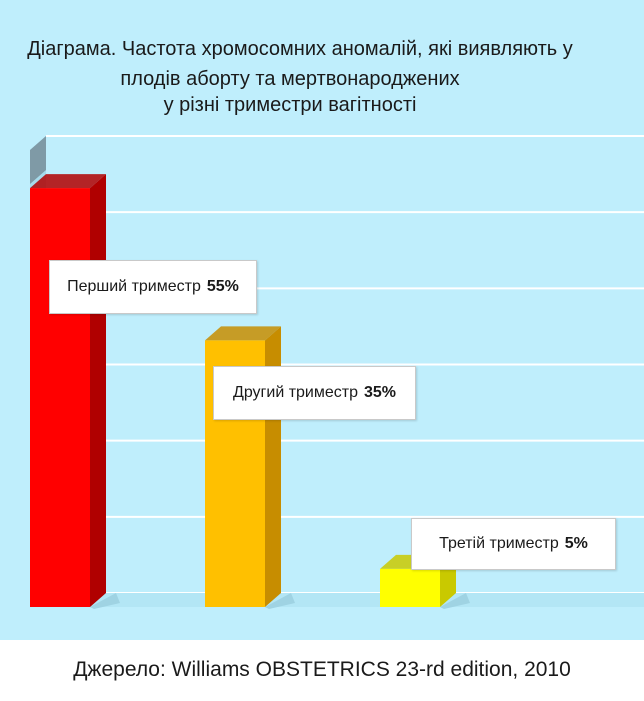 The image size is (644, 701). What do you see at coordinates (222, 286) in the screenshot?
I see `value-label: 55%` at bounding box center [222, 286].